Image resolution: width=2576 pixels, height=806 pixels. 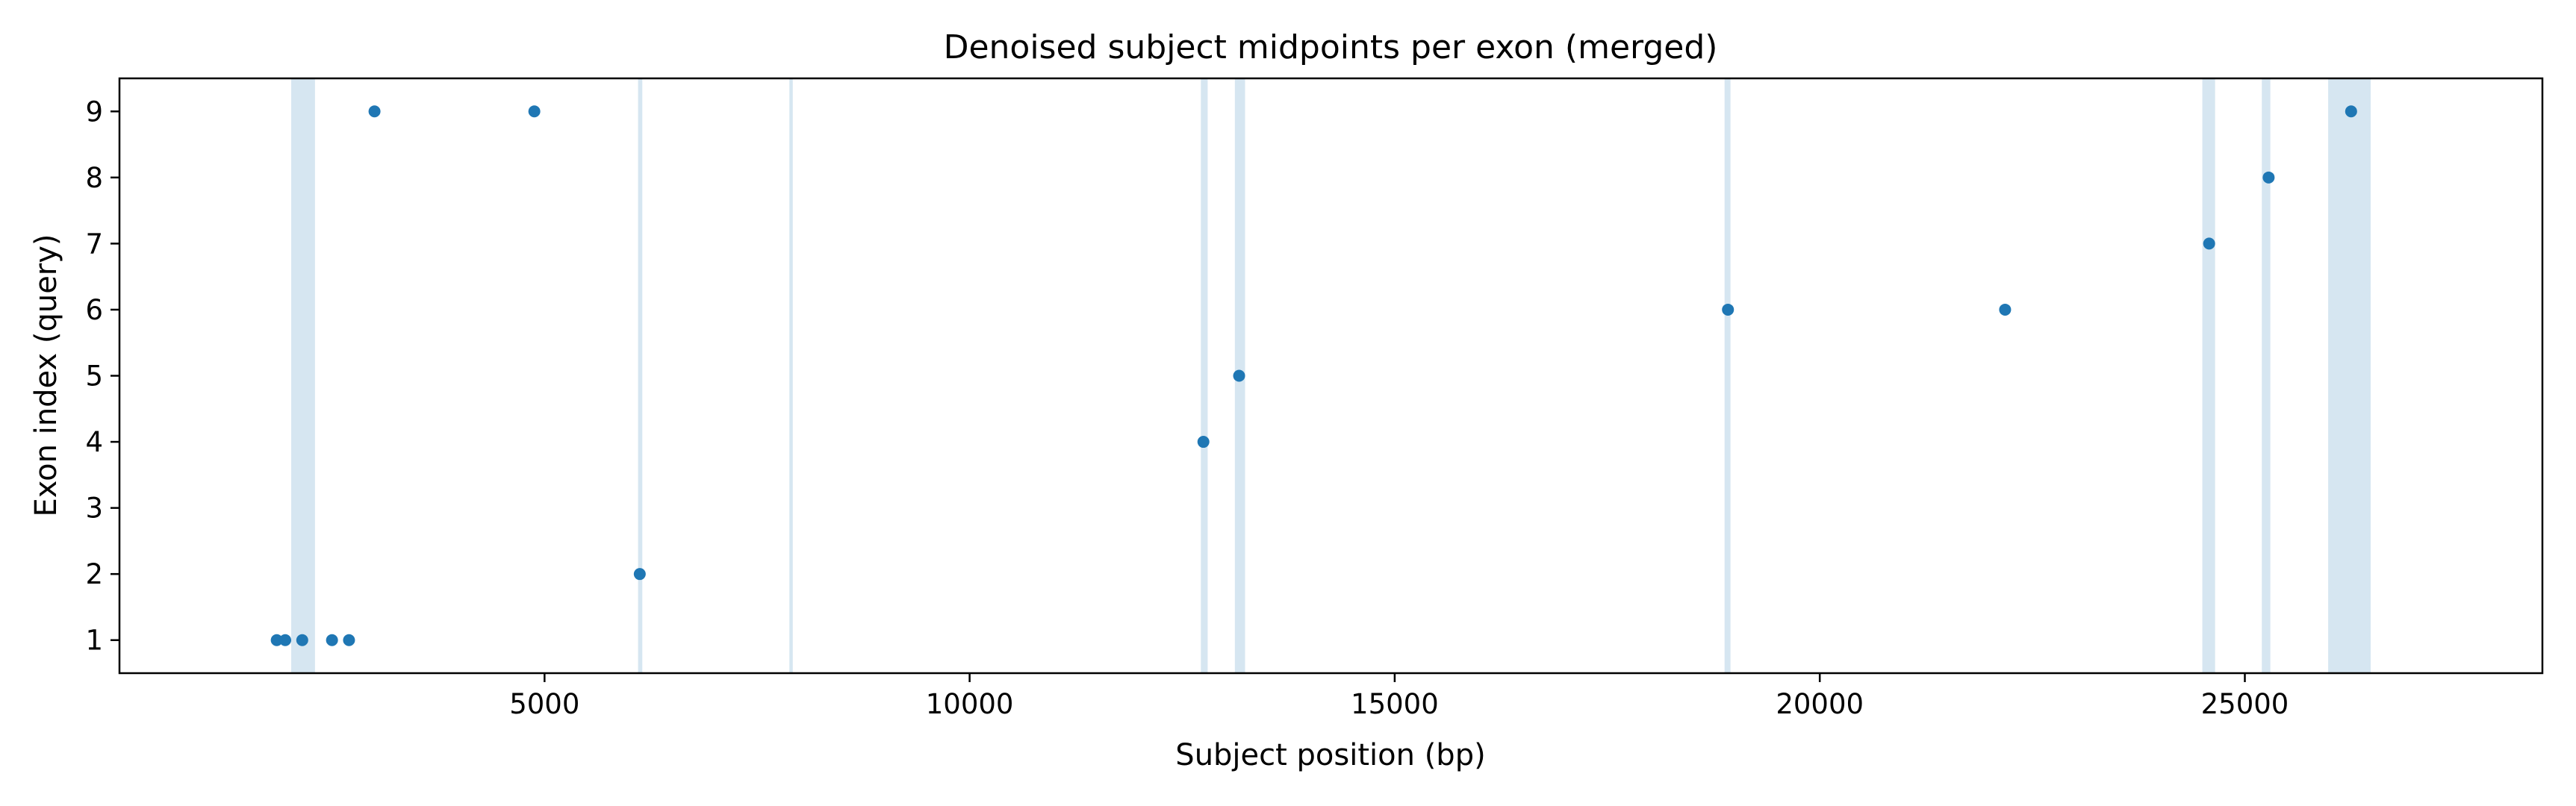 I want to click on y-tick-label: 9, so click(x=94, y=112).